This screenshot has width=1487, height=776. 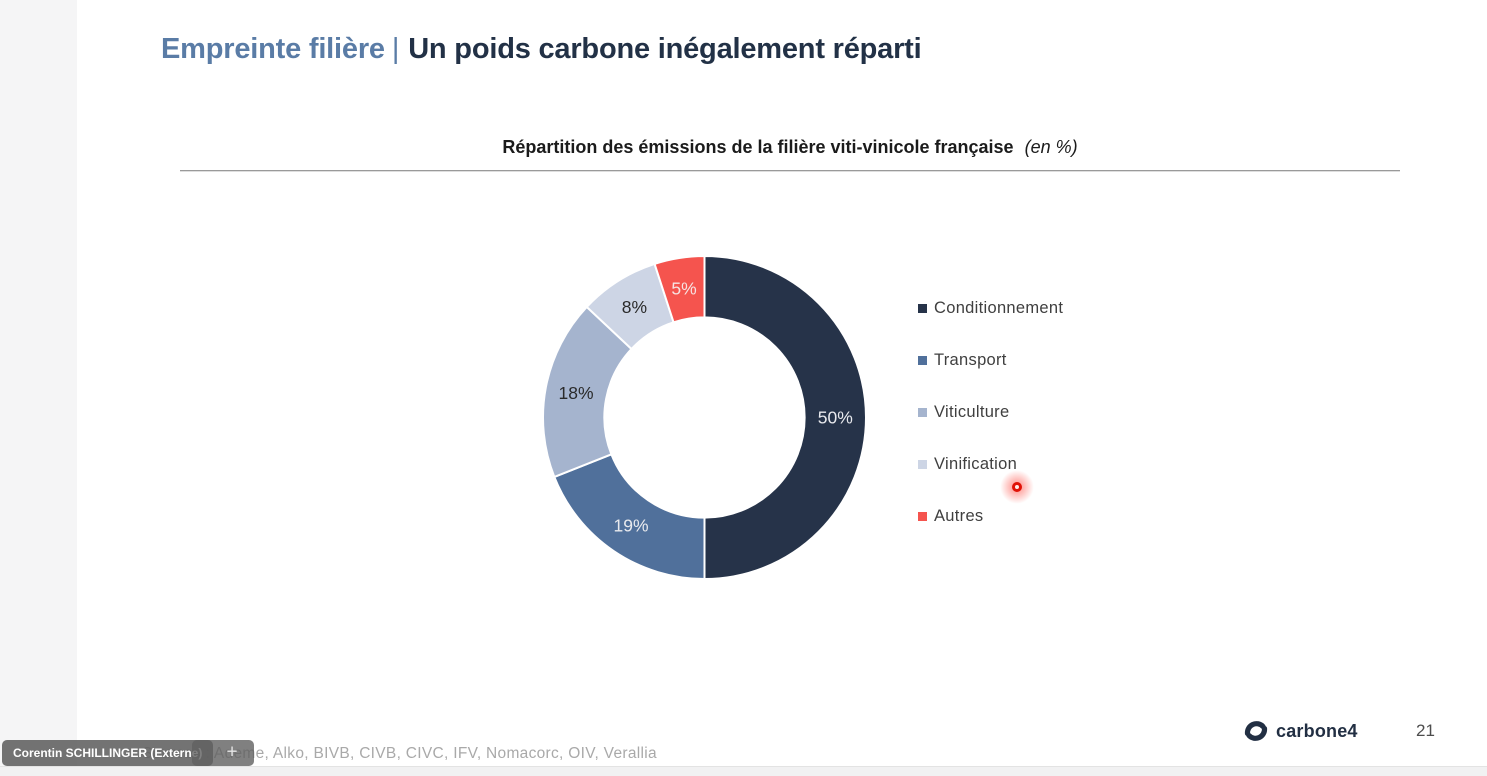 I want to click on carbone4-logo-text: carbone4, so click(x=1317, y=730).